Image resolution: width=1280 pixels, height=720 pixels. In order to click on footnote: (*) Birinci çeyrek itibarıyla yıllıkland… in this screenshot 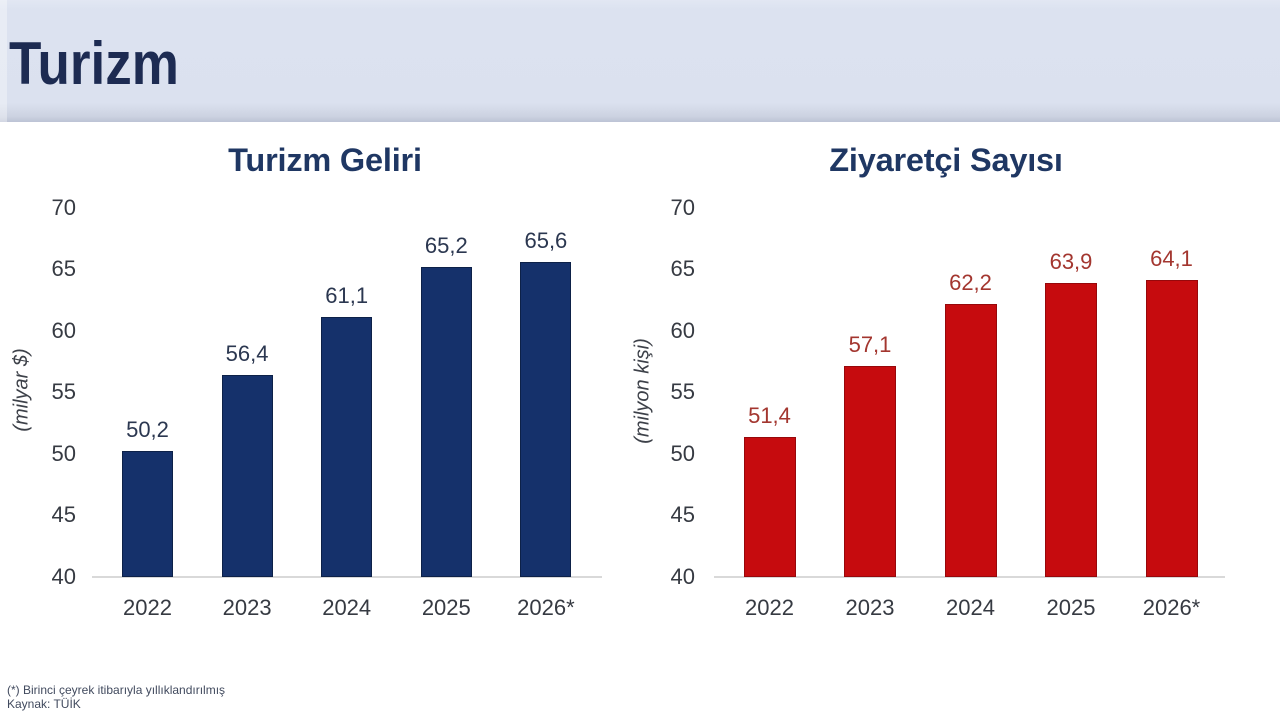, I will do `click(116, 697)`.